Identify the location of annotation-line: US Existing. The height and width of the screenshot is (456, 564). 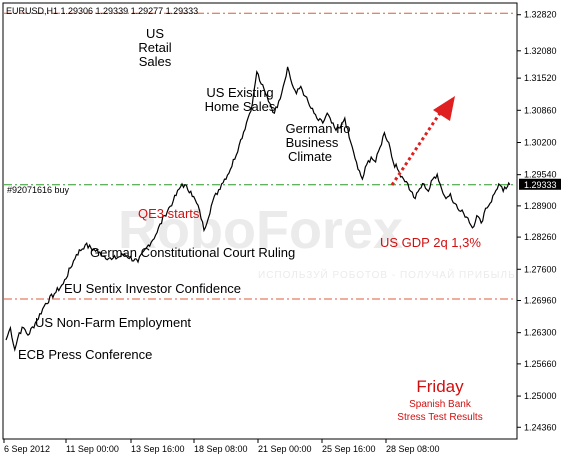
(239, 92).